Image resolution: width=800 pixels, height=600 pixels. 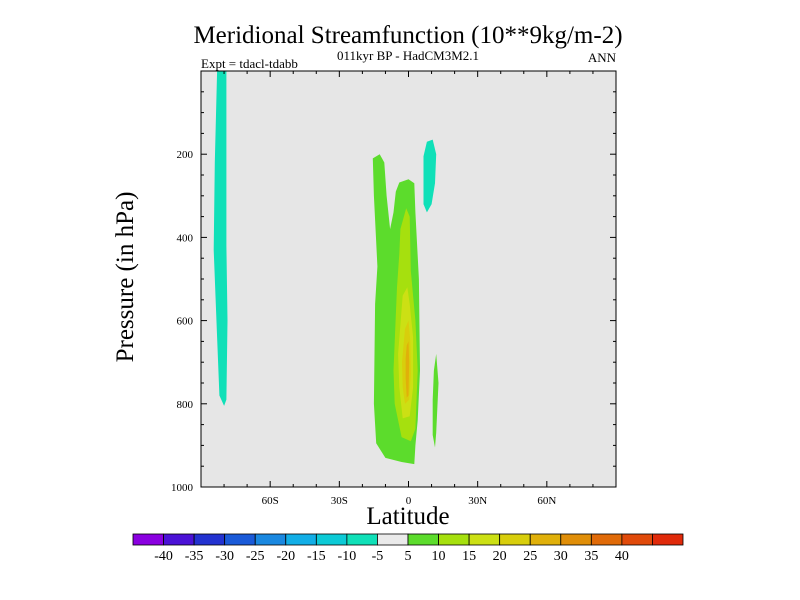 I want to click on colorbar-labels: -40 -35 -30 -25 -20 -15 -10 -5 5 10 15 20 25 30 35 40, so click(x=391, y=556).